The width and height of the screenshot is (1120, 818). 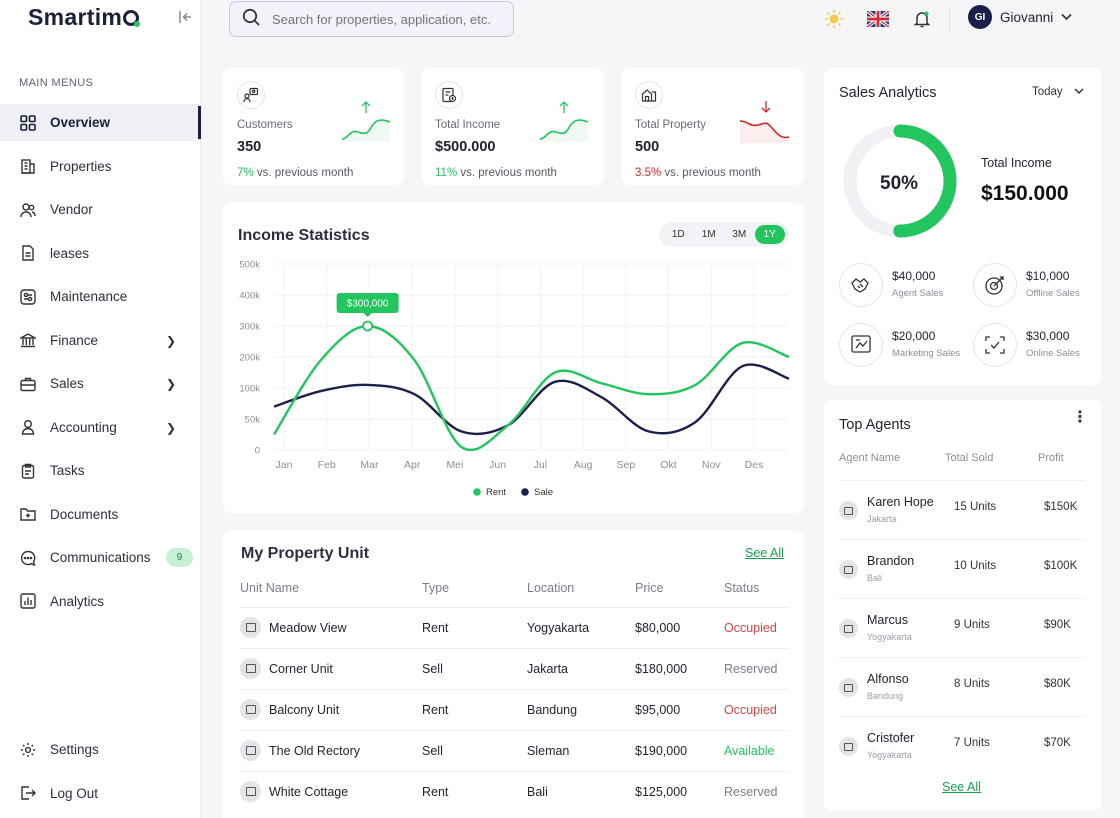 What do you see at coordinates (249, 358) in the screenshot?
I see `y-tick-label: 200k` at bounding box center [249, 358].